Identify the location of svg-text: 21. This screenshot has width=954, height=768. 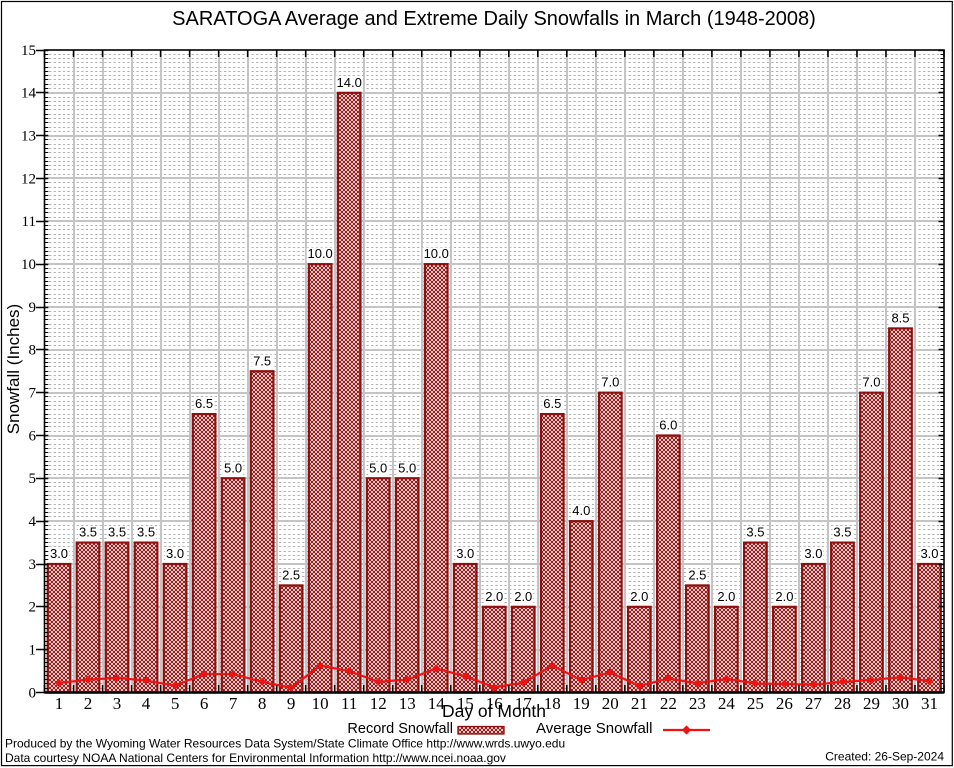
(639, 703).